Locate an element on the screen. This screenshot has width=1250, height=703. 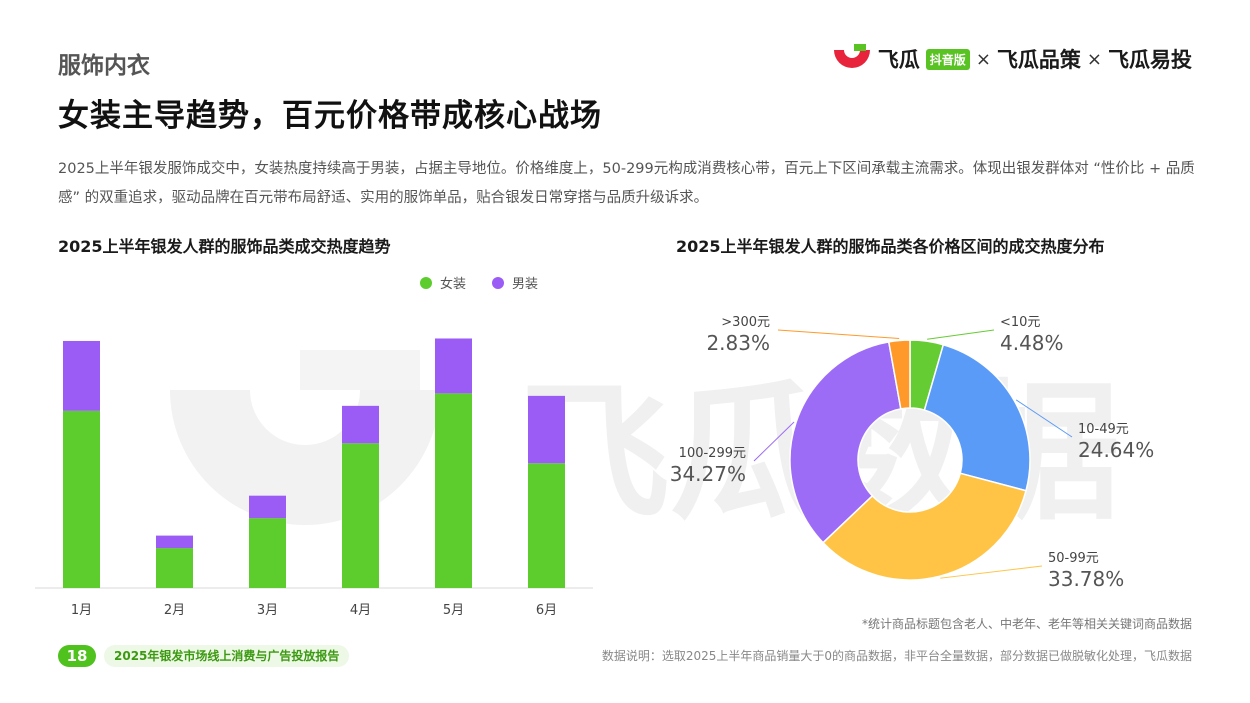
legend-item-women: 女装 is located at coordinates (443, 282).